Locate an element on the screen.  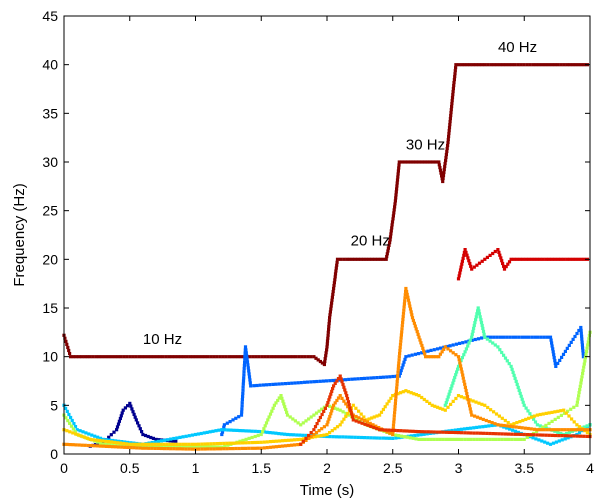
x-axis-title: Time (s) is located at coordinates (327, 490).